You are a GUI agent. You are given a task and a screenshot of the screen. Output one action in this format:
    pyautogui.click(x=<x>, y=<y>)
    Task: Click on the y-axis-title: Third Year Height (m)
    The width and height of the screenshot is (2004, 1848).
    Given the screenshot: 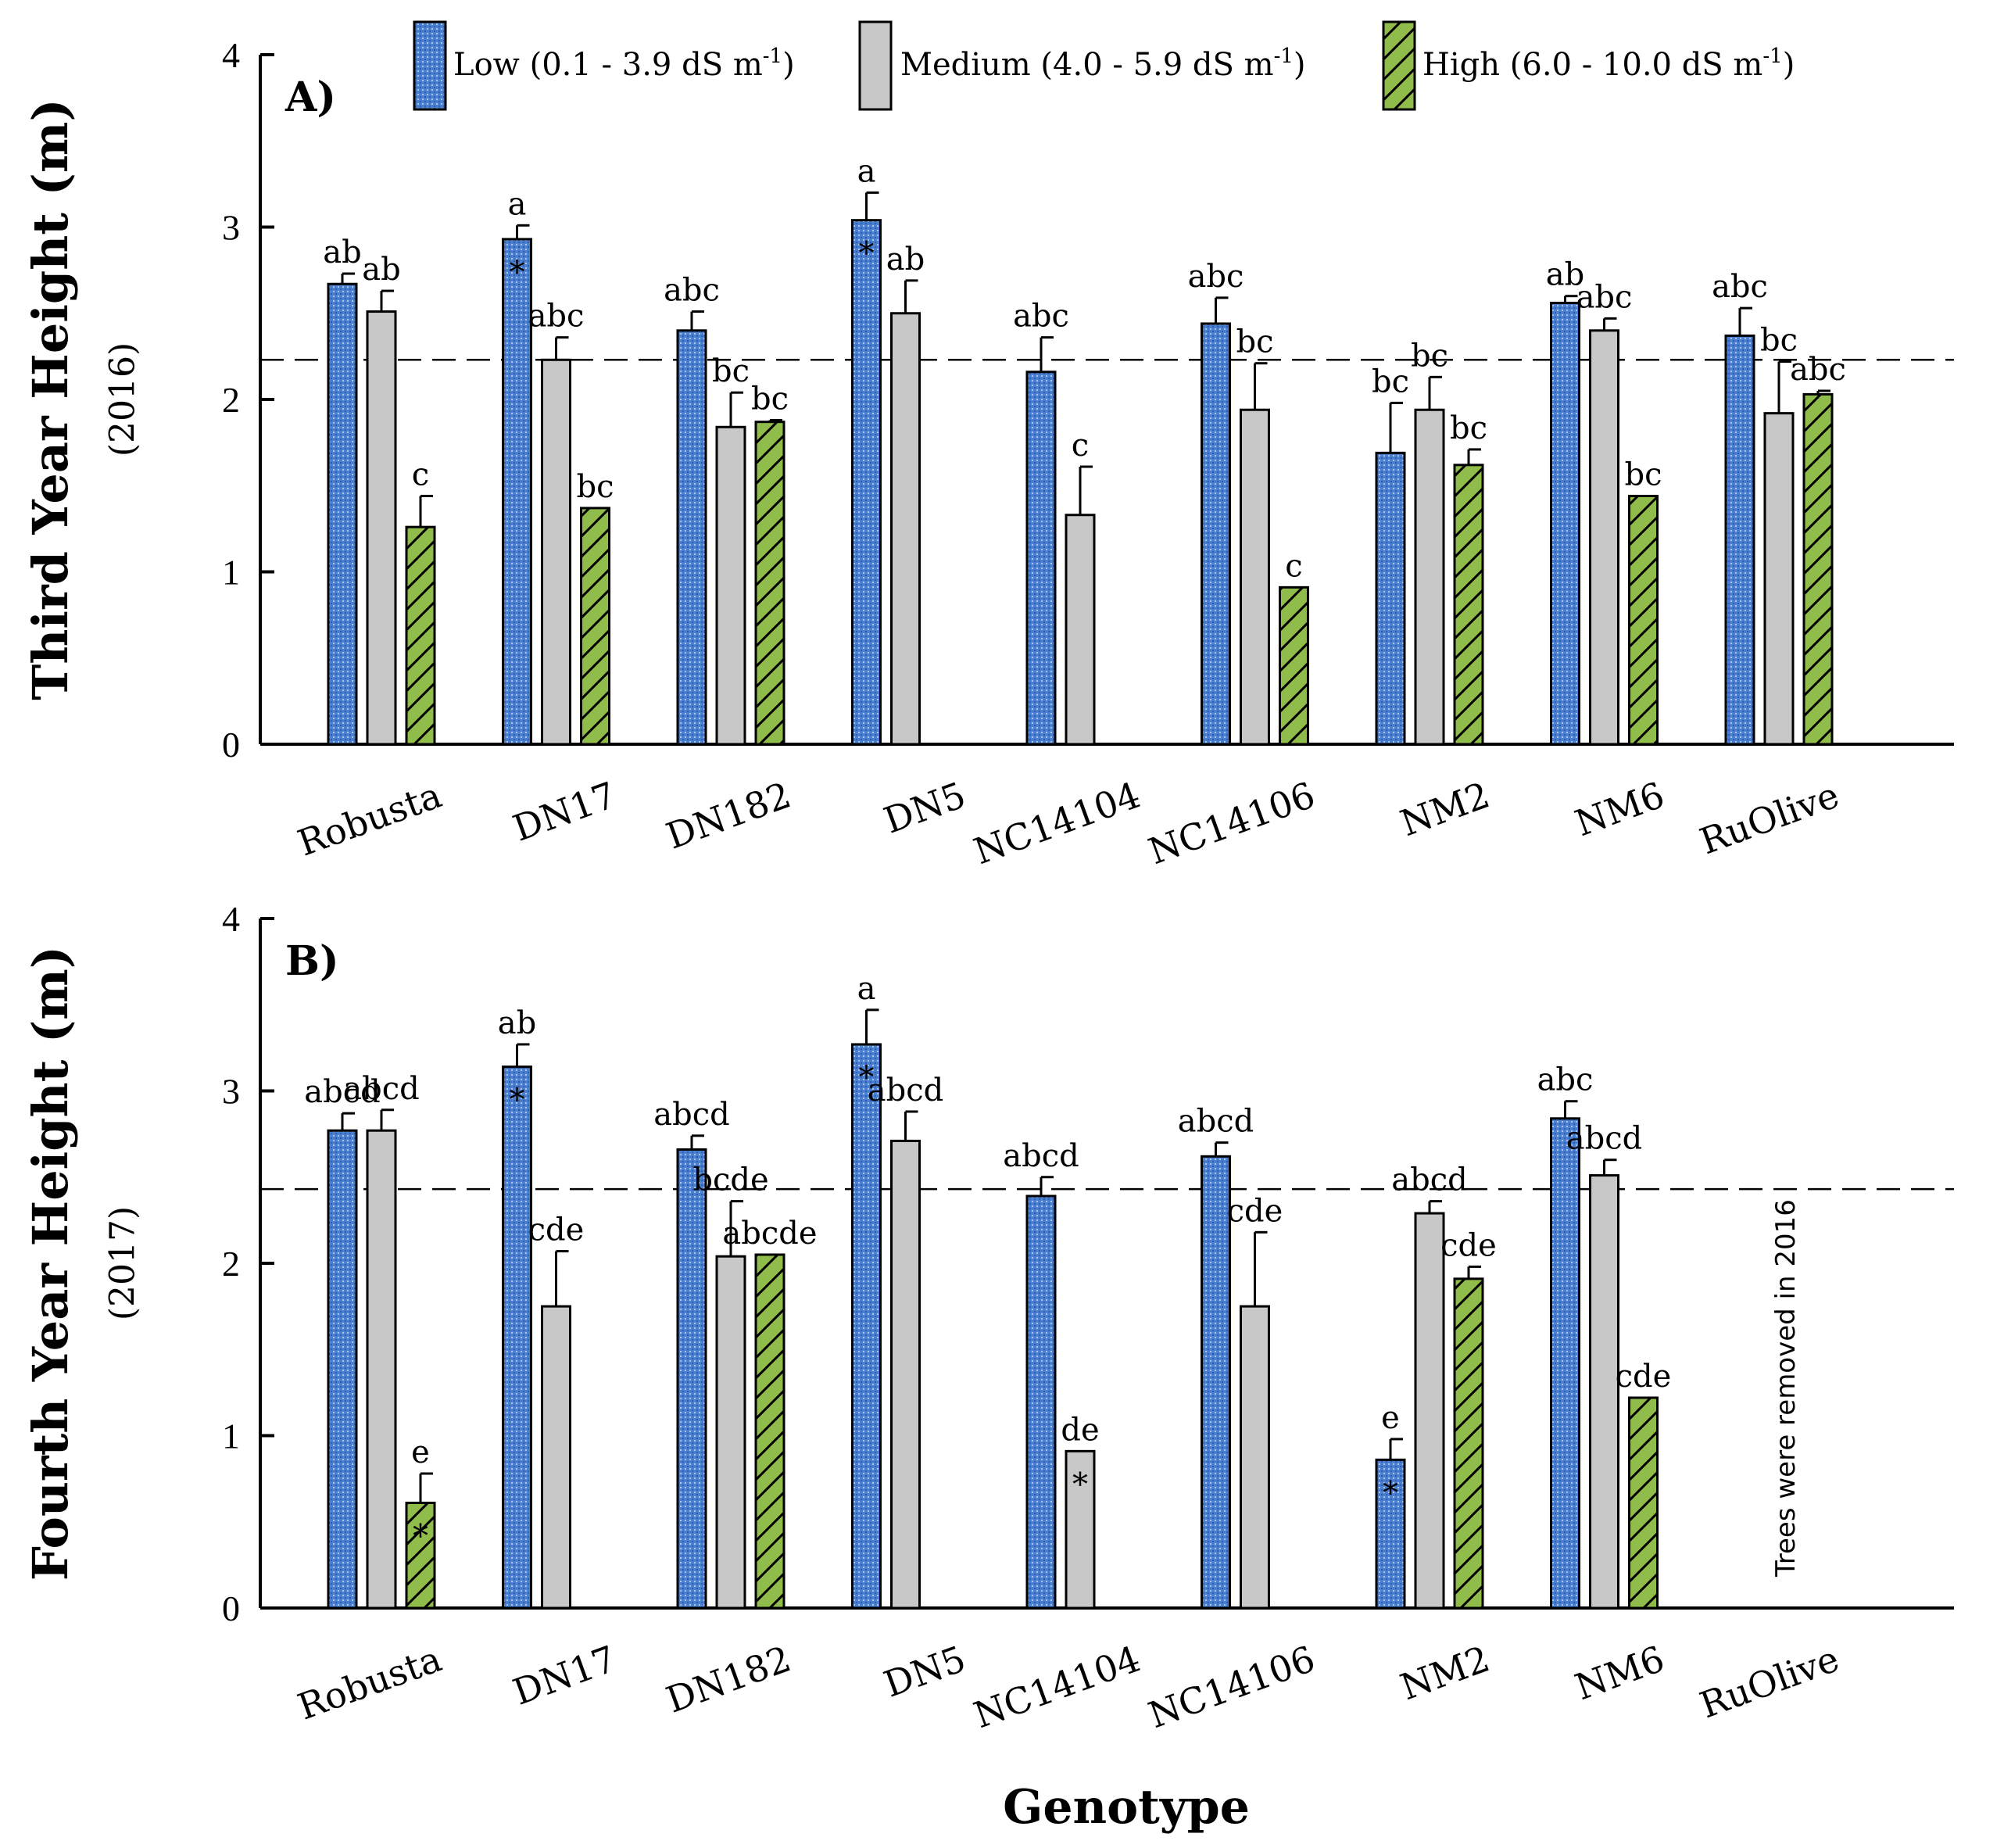 What is the action you would take?
    pyautogui.click(x=51, y=399)
    